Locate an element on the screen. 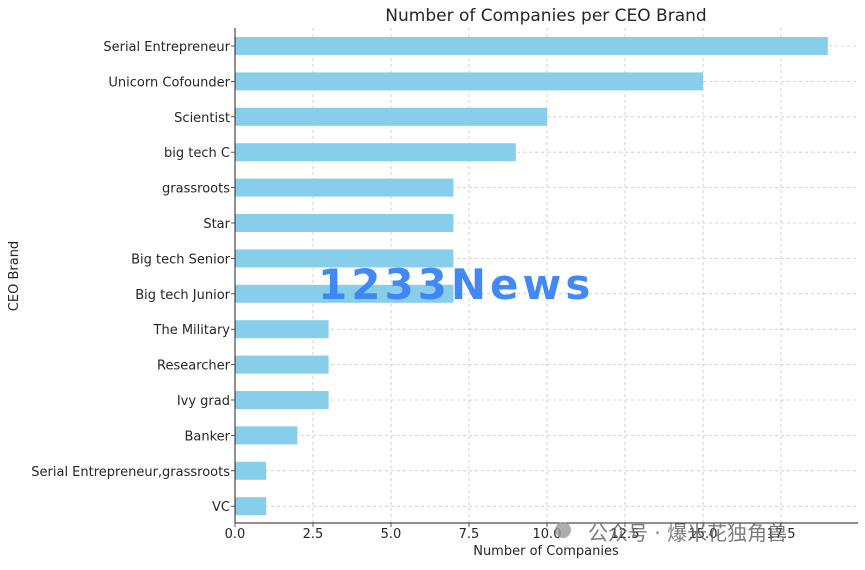 The image size is (865, 570). x-tick-label: 7.5 is located at coordinates (469, 534).